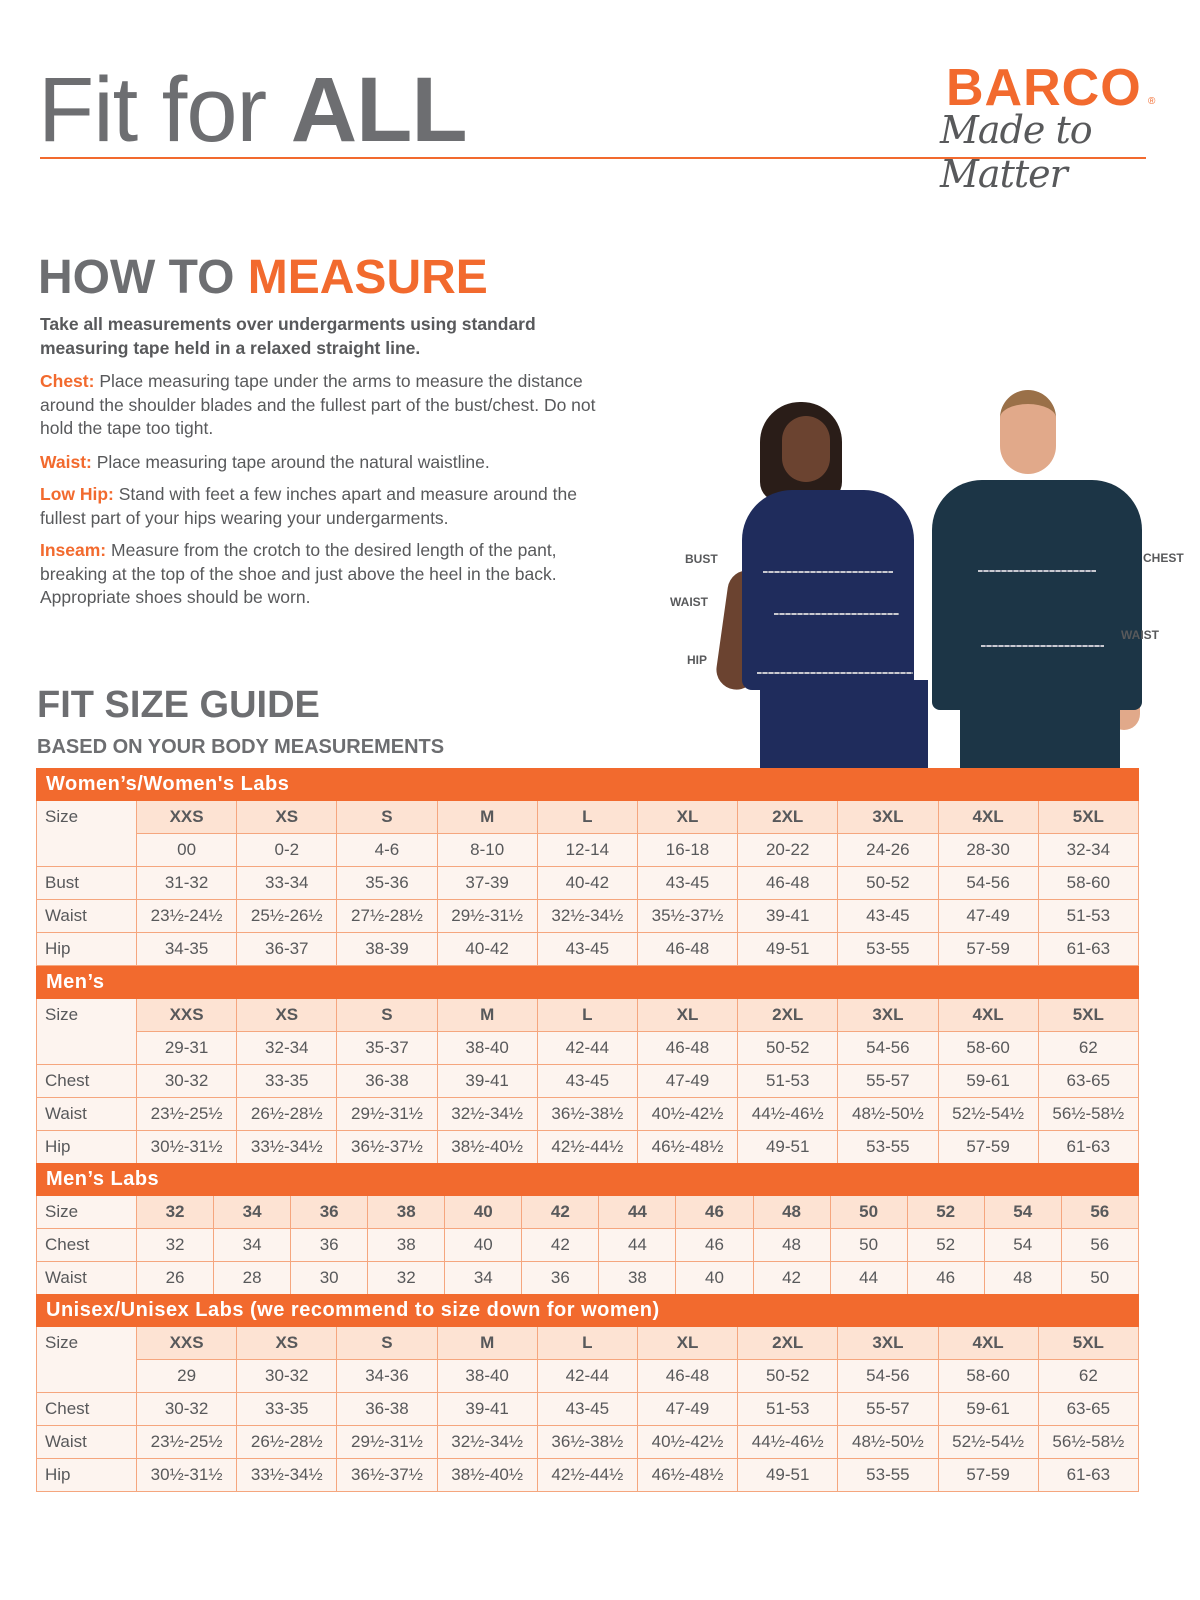 Image resolution: width=1200 pixels, height=1600 pixels. What do you see at coordinates (587, 1147) in the screenshot?
I see `measurement-cell: 42½-44½` at bounding box center [587, 1147].